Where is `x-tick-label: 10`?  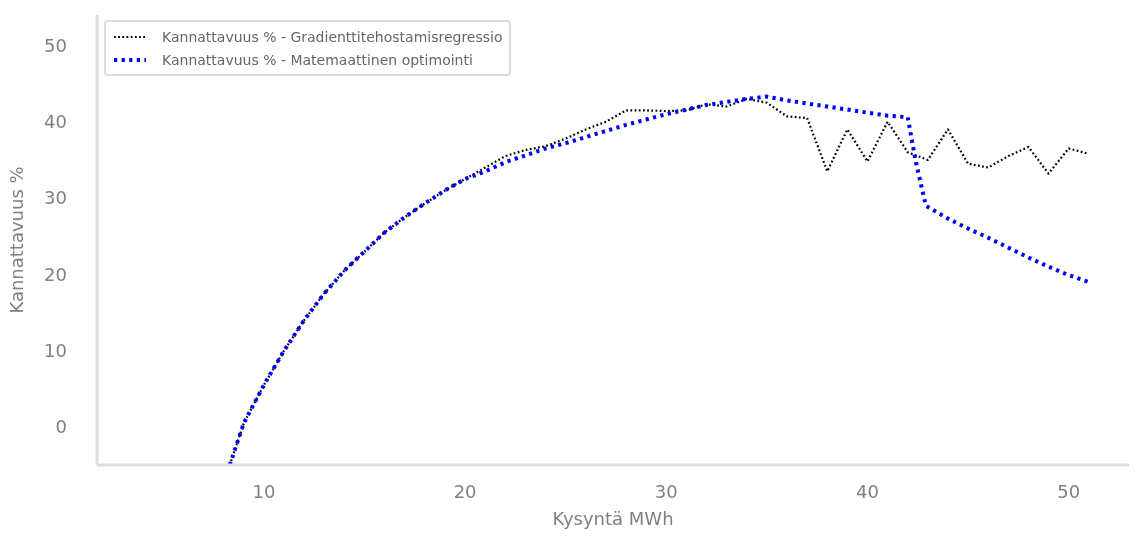
x-tick-label: 10 is located at coordinates (264, 491).